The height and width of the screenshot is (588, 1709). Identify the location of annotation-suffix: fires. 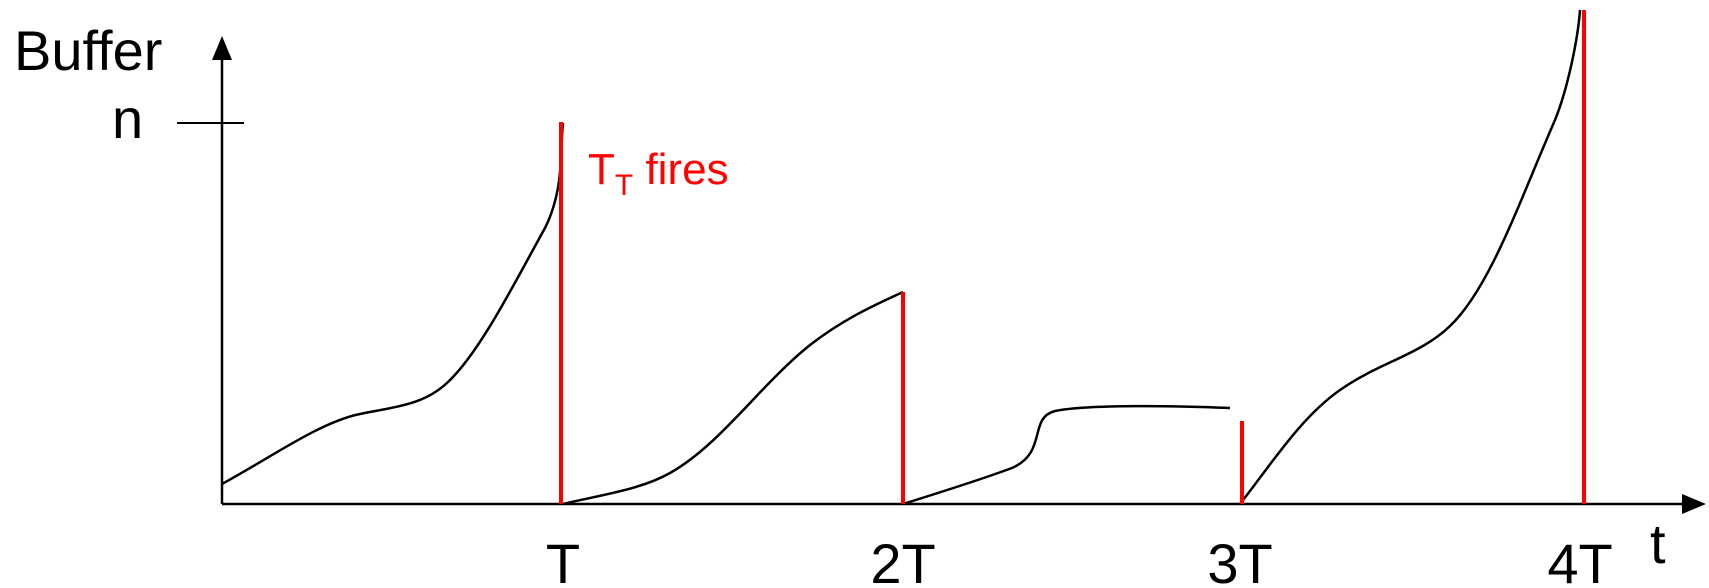
(680, 169).